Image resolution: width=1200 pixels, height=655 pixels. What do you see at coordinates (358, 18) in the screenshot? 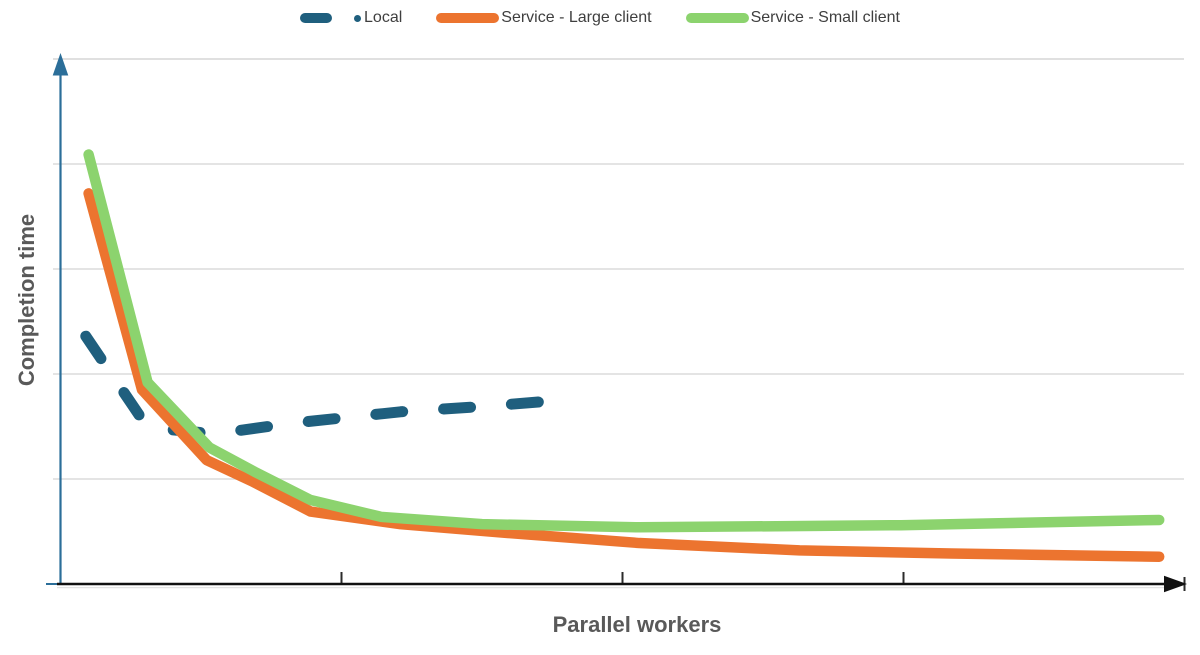
I see `legend-dot-icon` at bounding box center [358, 18].